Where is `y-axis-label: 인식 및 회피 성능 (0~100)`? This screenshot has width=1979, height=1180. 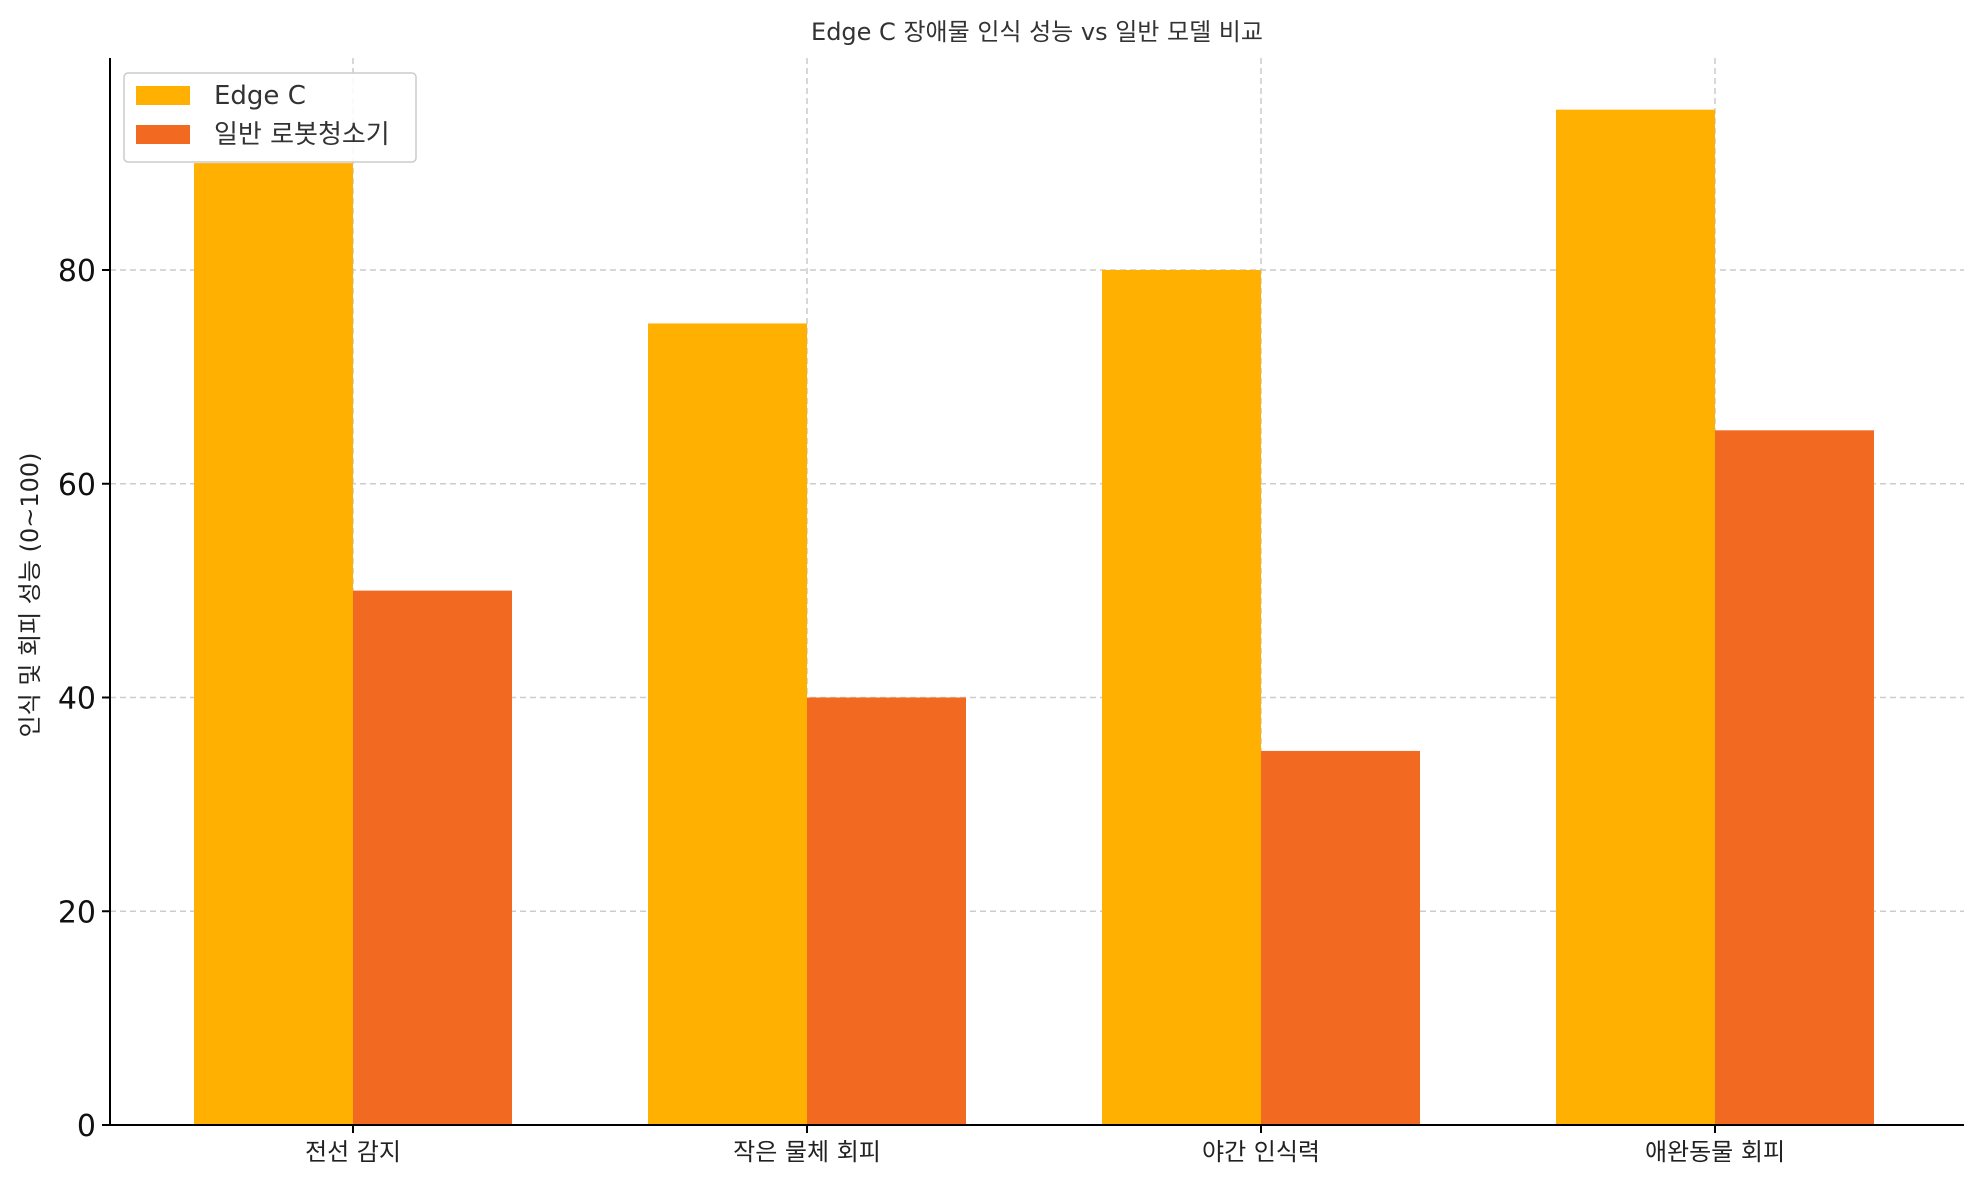 y-axis-label: 인식 및 회피 성능 (0~100) is located at coordinates (30, 595).